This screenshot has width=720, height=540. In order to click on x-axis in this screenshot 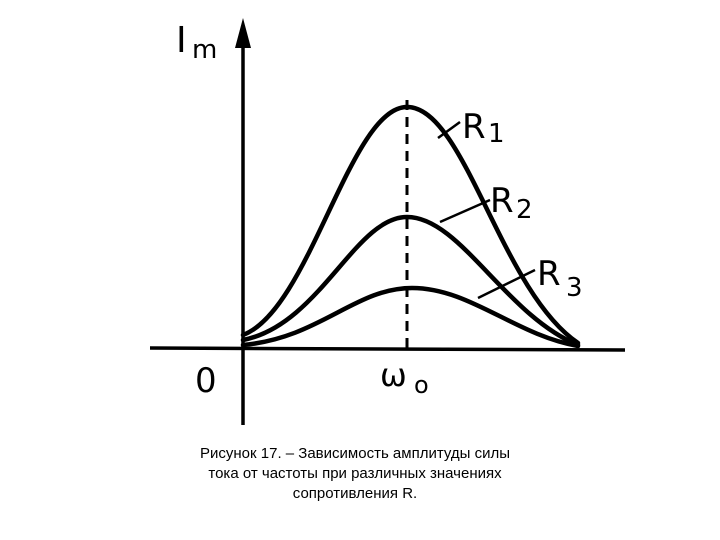, I will do `click(387, 349)`.